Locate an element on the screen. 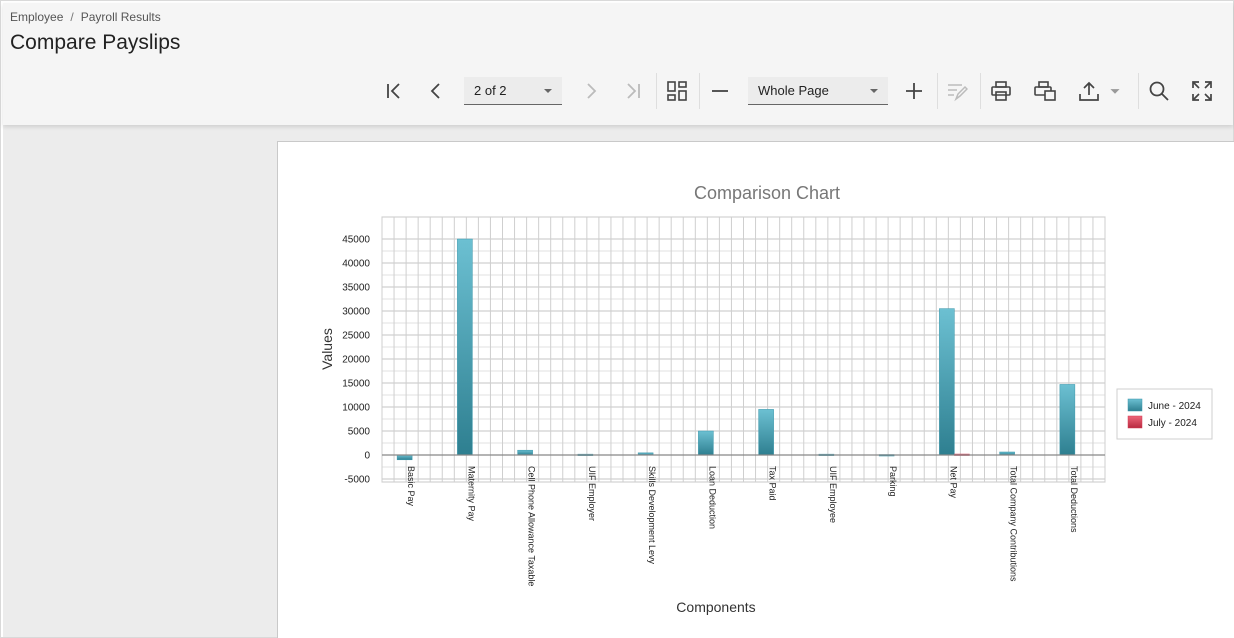  x-tick-label: Maternity Pay is located at coordinates (471, 494).